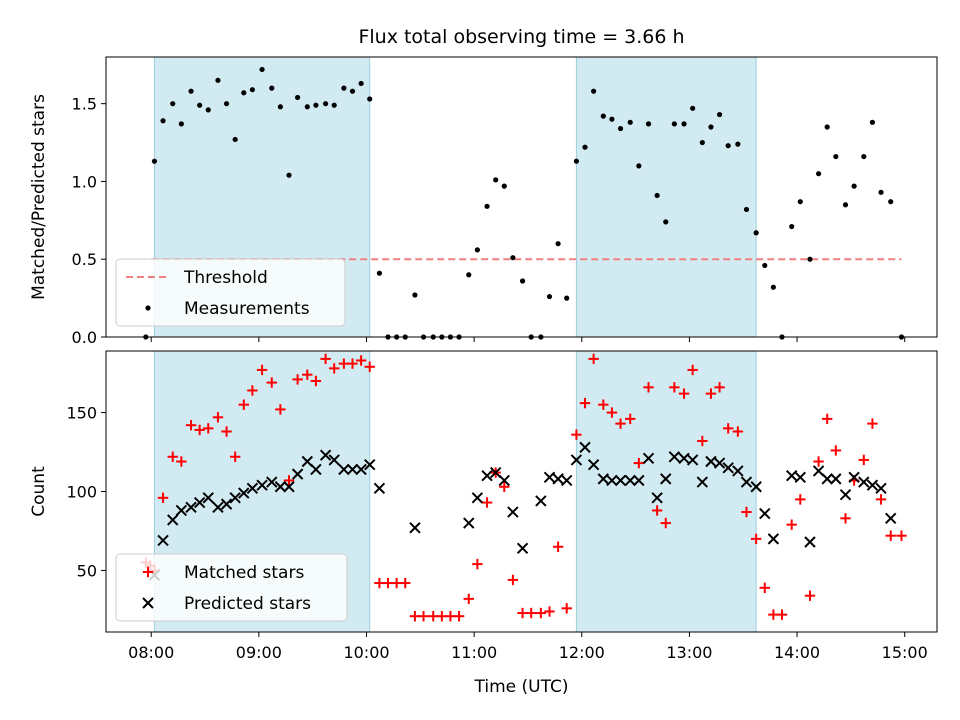  What do you see at coordinates (151, 652) in the screenshot?
I see `x-tick-label-0: 08:00` at bounding box center [151, 652].